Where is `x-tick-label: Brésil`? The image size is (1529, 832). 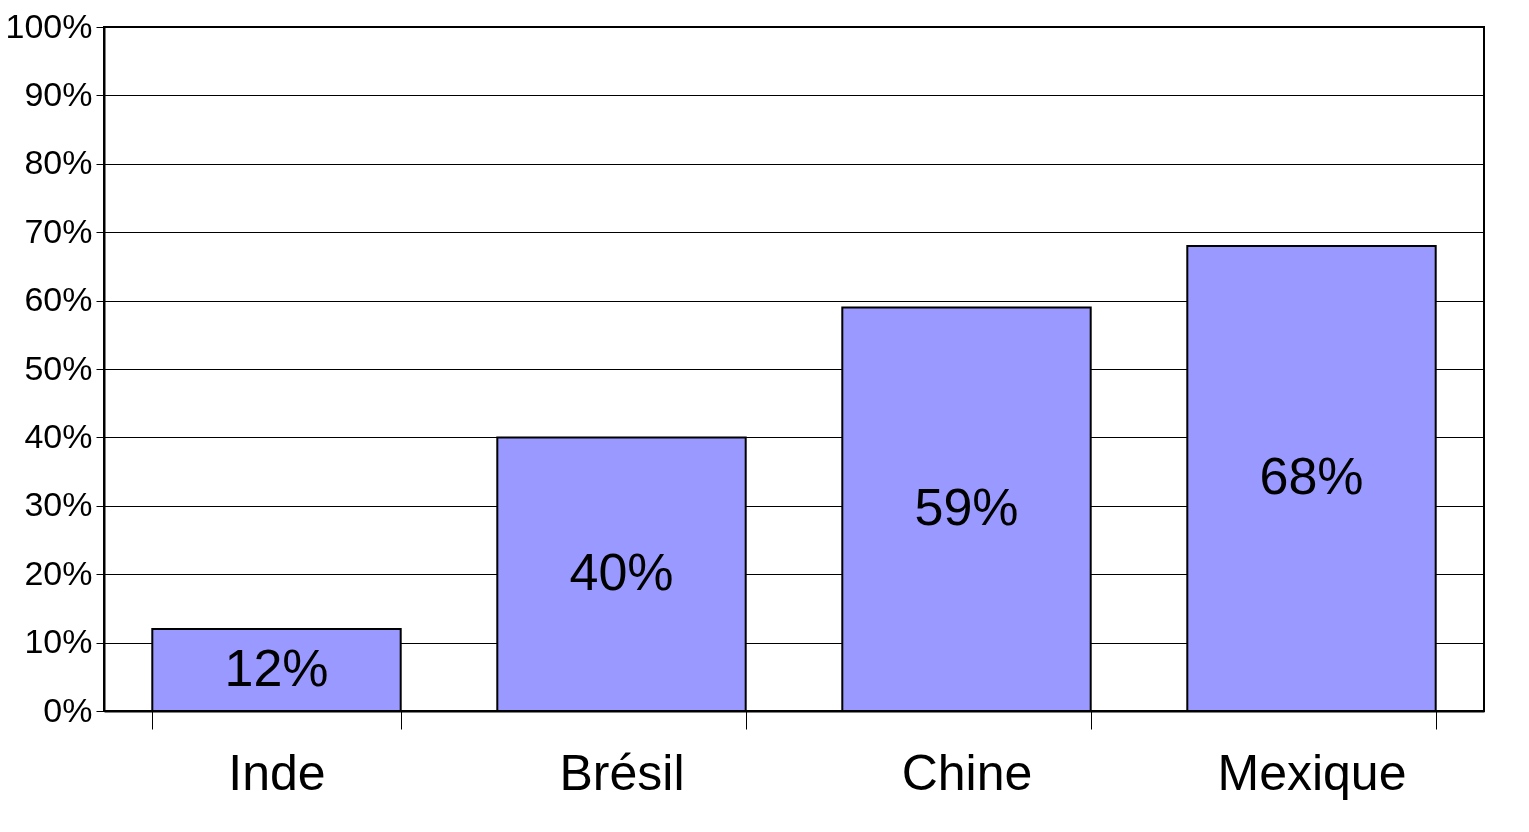
x-tick-label: Brésil is located at coordinates (622, 772).